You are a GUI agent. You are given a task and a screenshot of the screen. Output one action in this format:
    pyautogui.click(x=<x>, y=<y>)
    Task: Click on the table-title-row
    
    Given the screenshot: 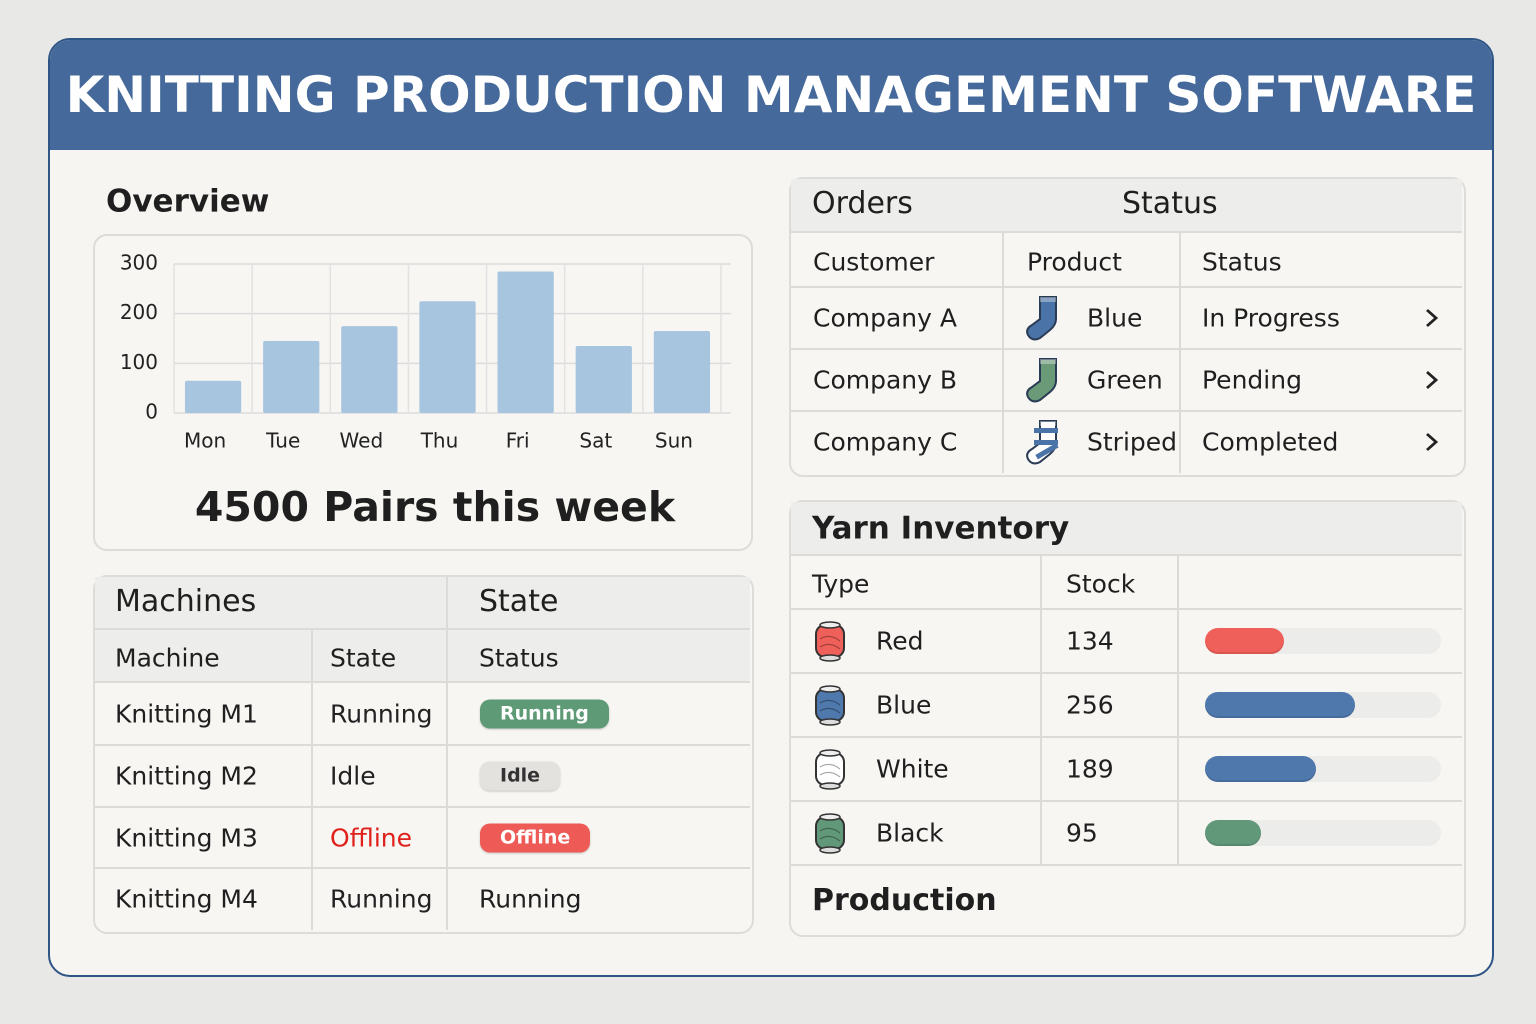 What is the action you would take?
    pyautogui.click(x=1126, y=205)
    